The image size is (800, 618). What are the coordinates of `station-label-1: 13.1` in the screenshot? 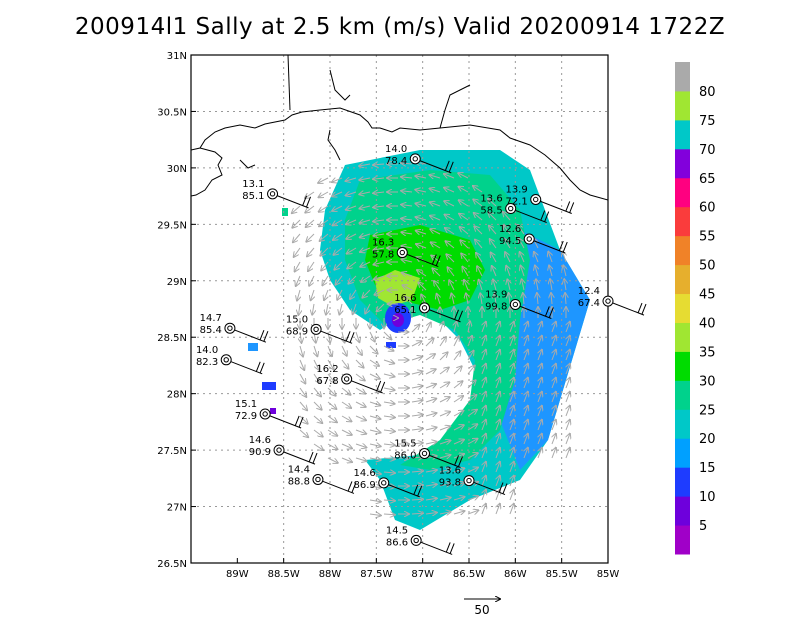 It's located at (253, 184).